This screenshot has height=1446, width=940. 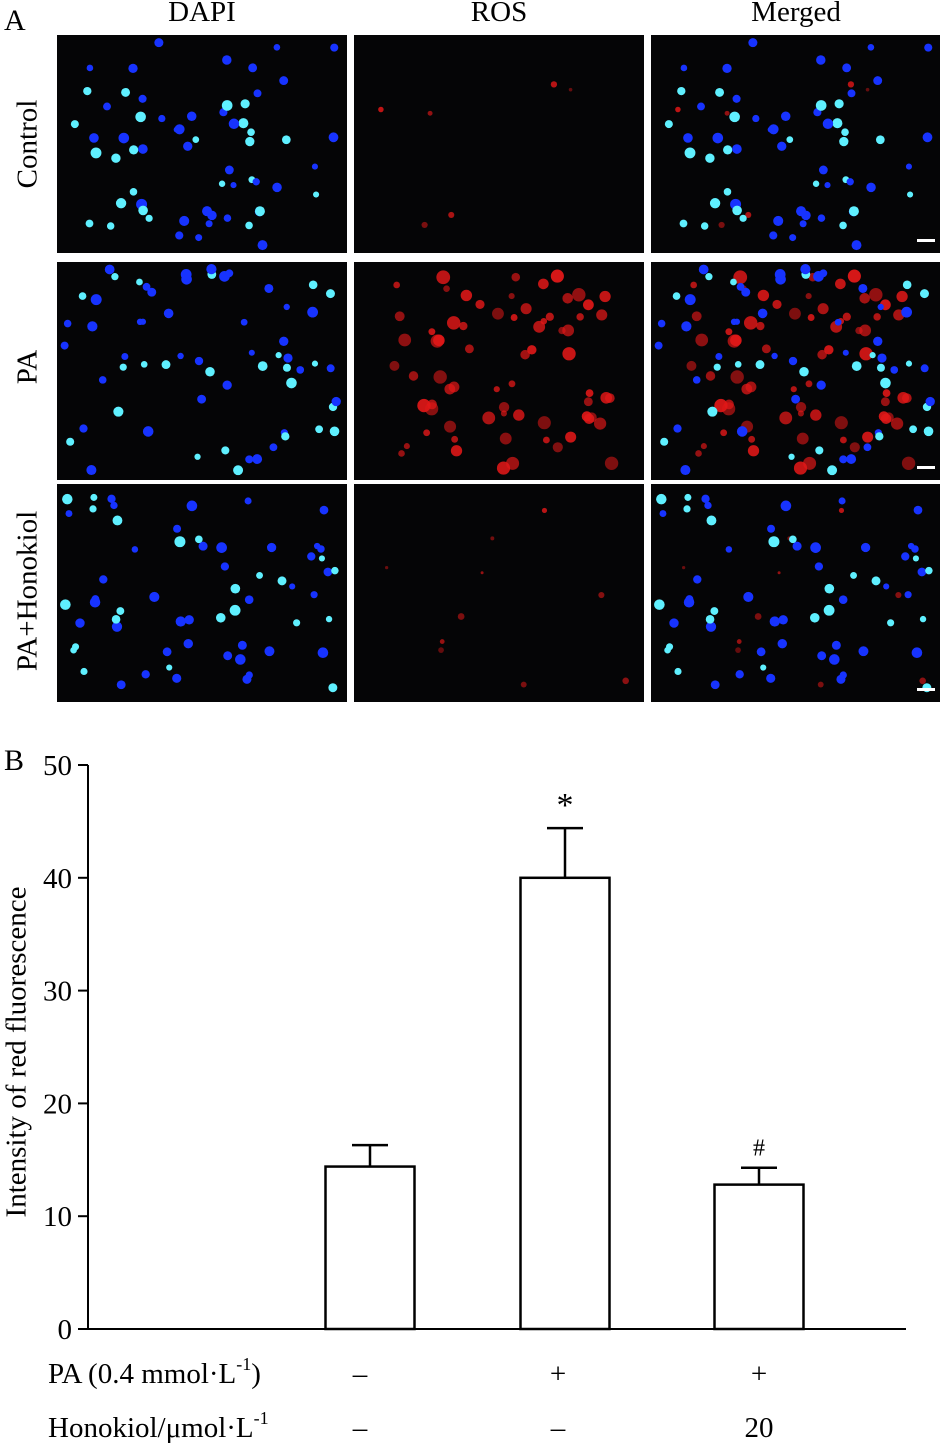 What do you see at coordinates (795, 371) in the screenshot?
I see `micrograph-pa-merged` at bounding box center [795, 371].